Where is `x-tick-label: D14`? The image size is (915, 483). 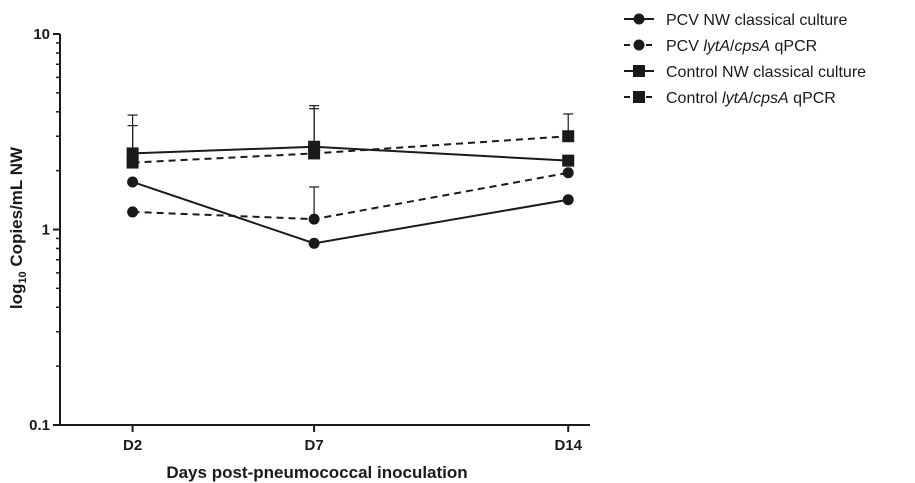 x-tick-label: D14 is located at coordinates (568, 445).